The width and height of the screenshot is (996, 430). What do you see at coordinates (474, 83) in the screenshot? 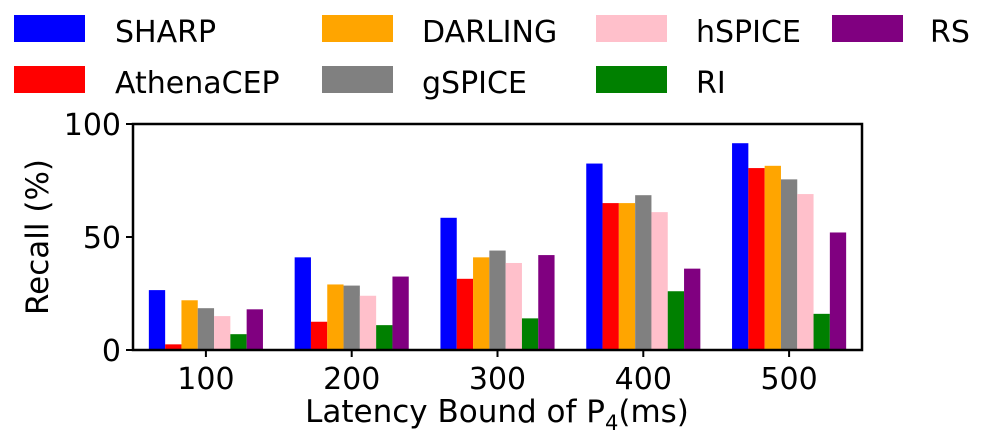
I see `legend-label-gspice: gSPICE` at bounding box center [474, 83].